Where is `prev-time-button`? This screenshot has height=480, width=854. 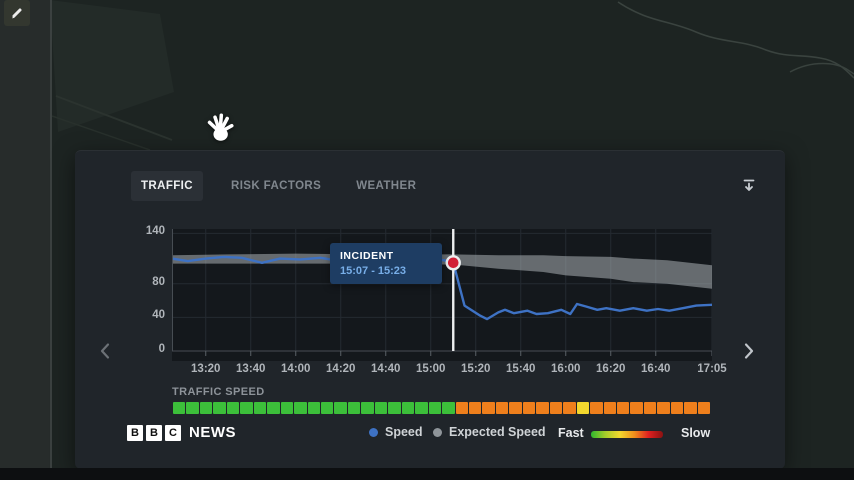 prev-time-button is located at coordinates (105, 351).